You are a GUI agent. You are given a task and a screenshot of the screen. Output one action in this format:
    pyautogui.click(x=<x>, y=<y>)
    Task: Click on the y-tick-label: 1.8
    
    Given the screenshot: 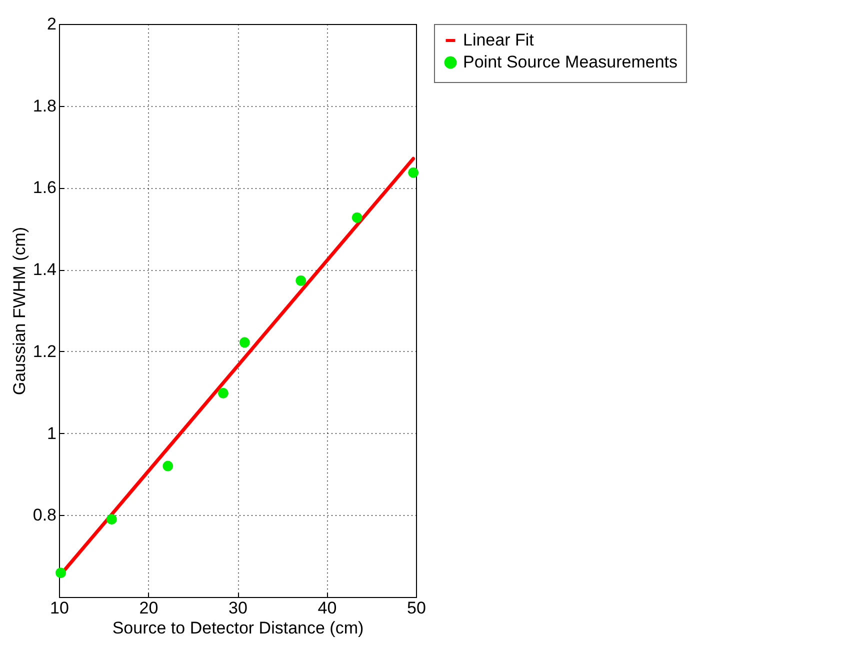 What is the action you would take?
    pyautogui.click(x=44, y=106)
    